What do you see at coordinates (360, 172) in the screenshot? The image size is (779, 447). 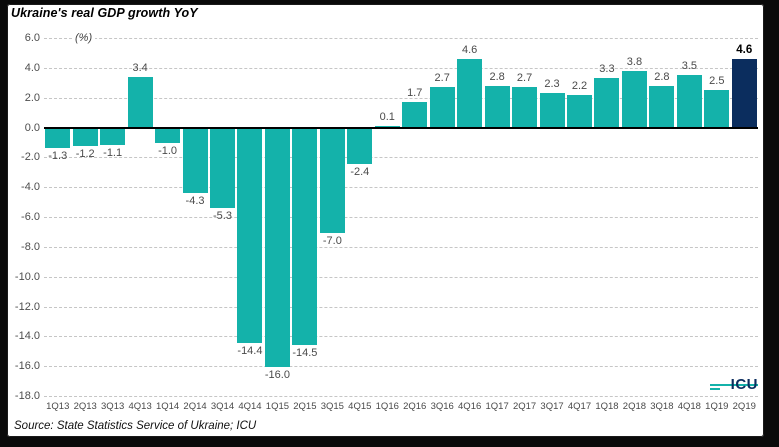 I see `bar-value-label: -2.4` at bounding box center [360, 172].